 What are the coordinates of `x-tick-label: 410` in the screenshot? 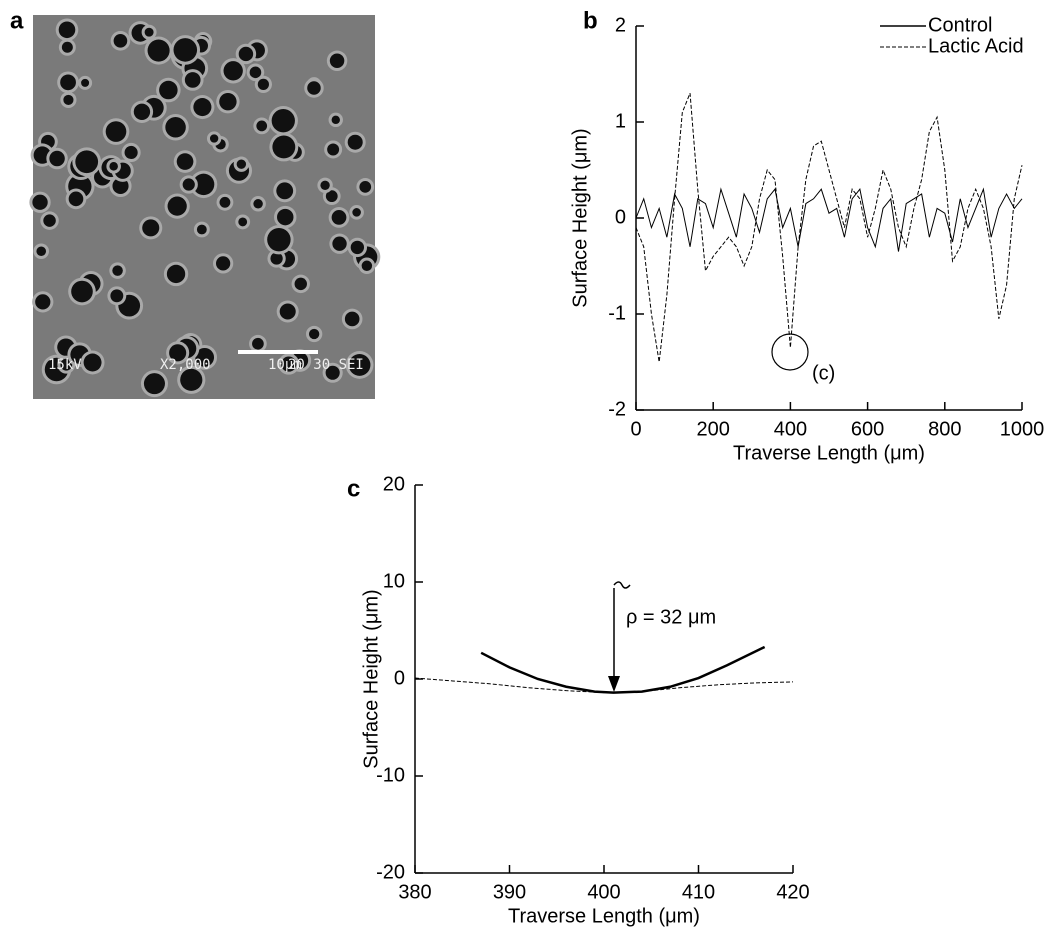 It's located at (698, 892).